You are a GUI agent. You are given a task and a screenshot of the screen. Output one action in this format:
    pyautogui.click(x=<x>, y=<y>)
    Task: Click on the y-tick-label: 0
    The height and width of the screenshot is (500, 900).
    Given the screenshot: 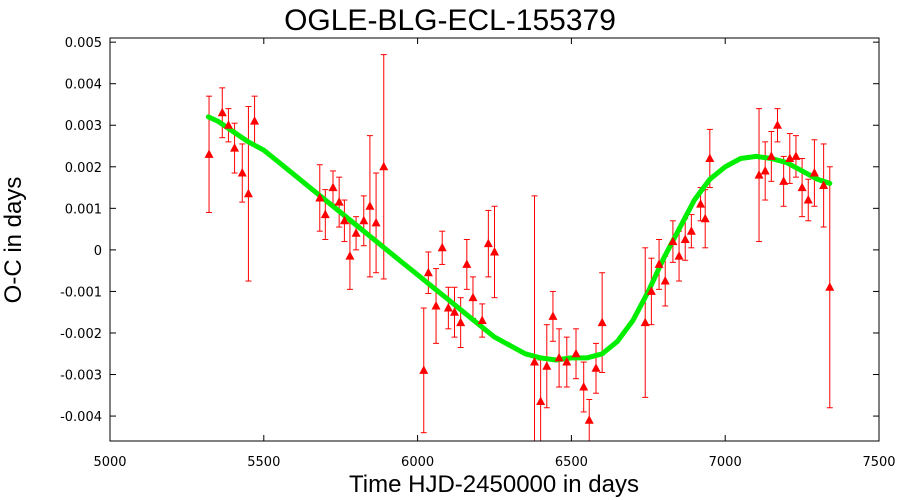 What is the action you would take?
    pyautogui.click(x=98, y=251)
    